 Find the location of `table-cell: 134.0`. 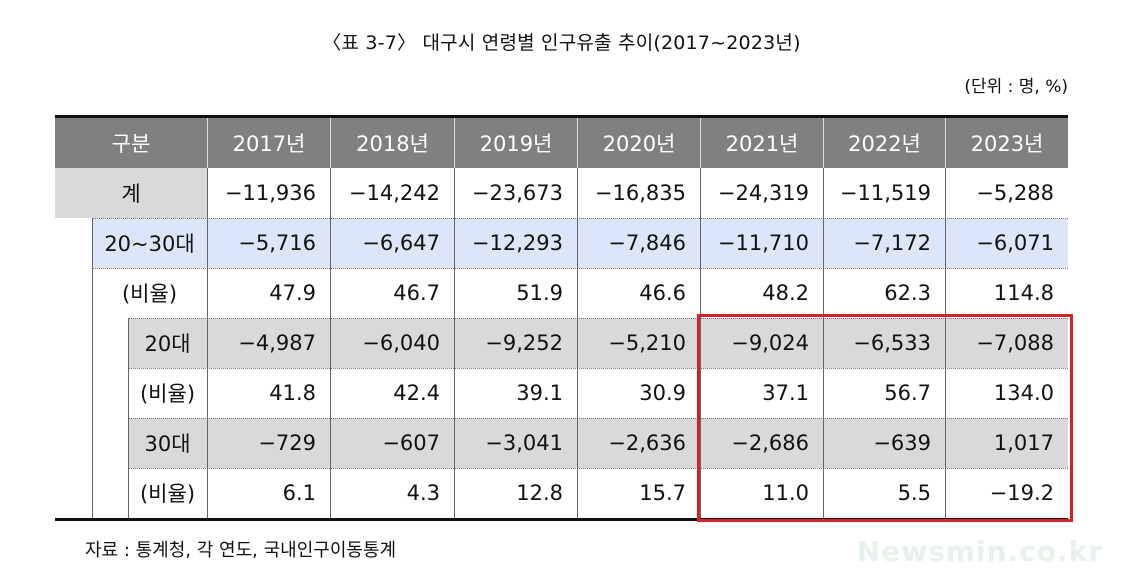

table-cell: 134.0 is located at coordinates (1023, 393).